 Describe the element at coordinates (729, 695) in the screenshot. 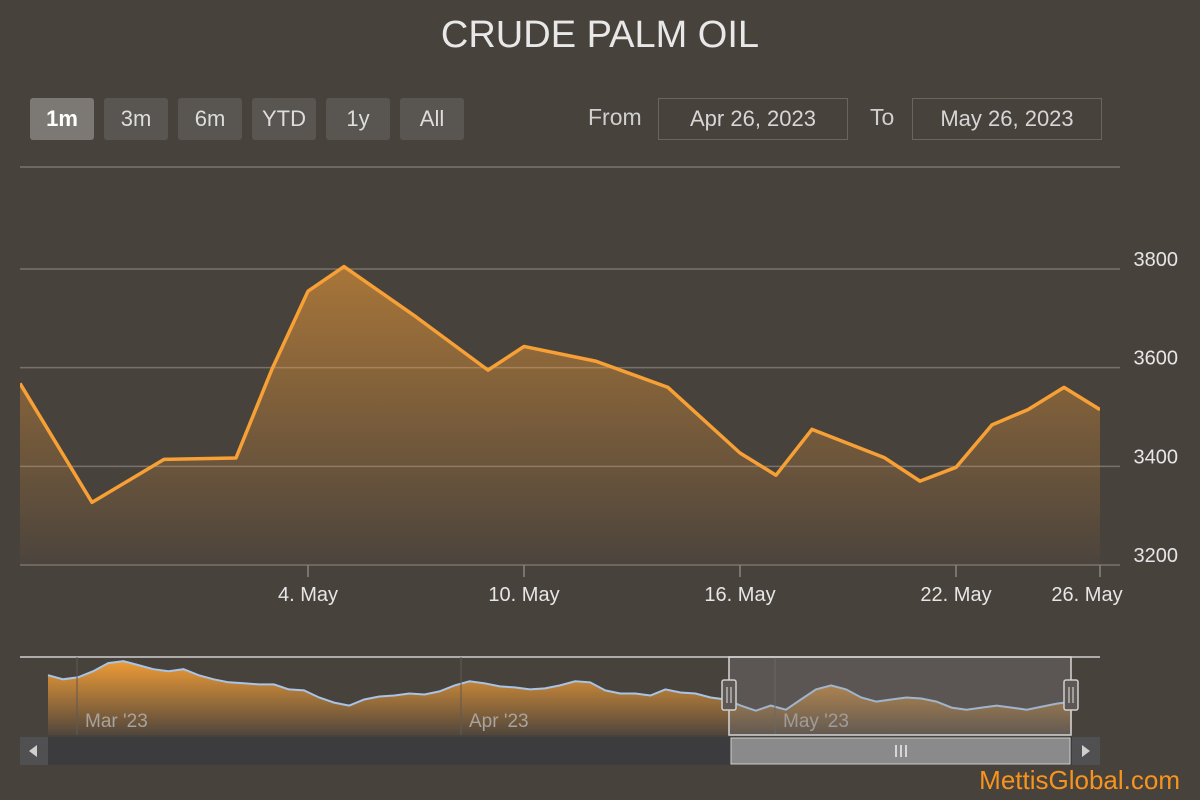

I see `navigator-left-handle` at that location.